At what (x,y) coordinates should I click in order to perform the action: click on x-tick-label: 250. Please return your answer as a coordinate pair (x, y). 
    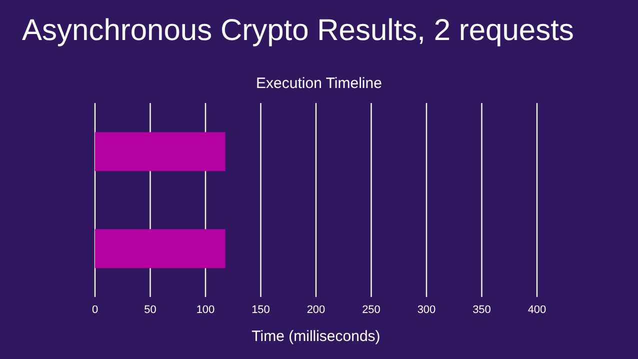
    Looking at the image, I should click on (371, 310).